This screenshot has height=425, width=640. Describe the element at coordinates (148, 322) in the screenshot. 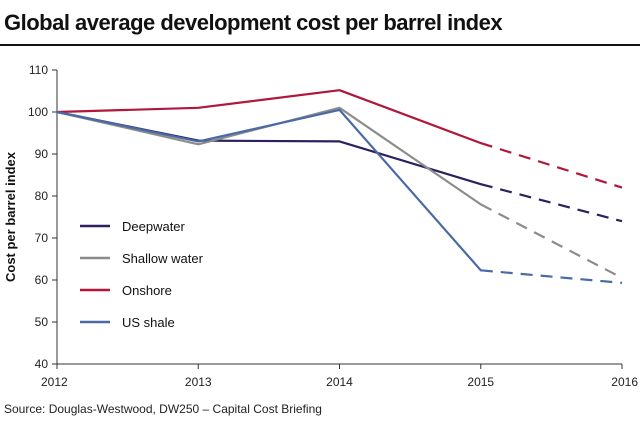

I see `legend-label: US shale` at that location.